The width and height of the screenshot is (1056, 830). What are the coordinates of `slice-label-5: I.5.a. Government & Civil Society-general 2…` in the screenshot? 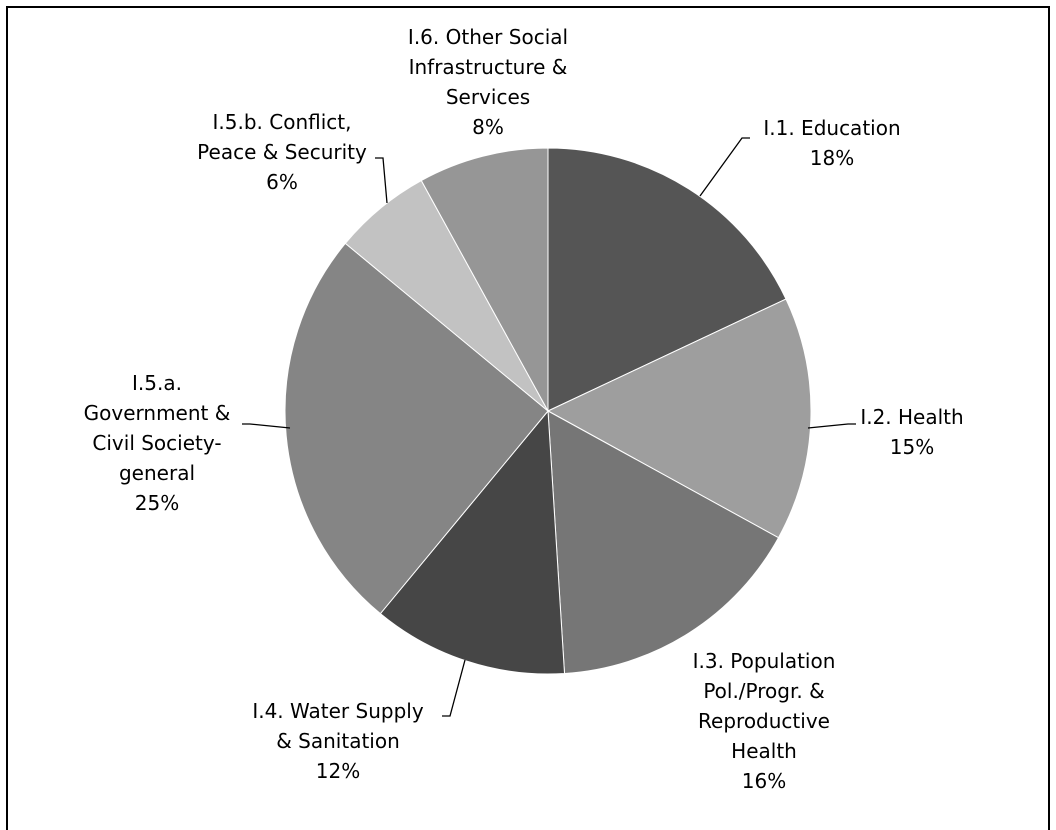 It's located at (157, 443).